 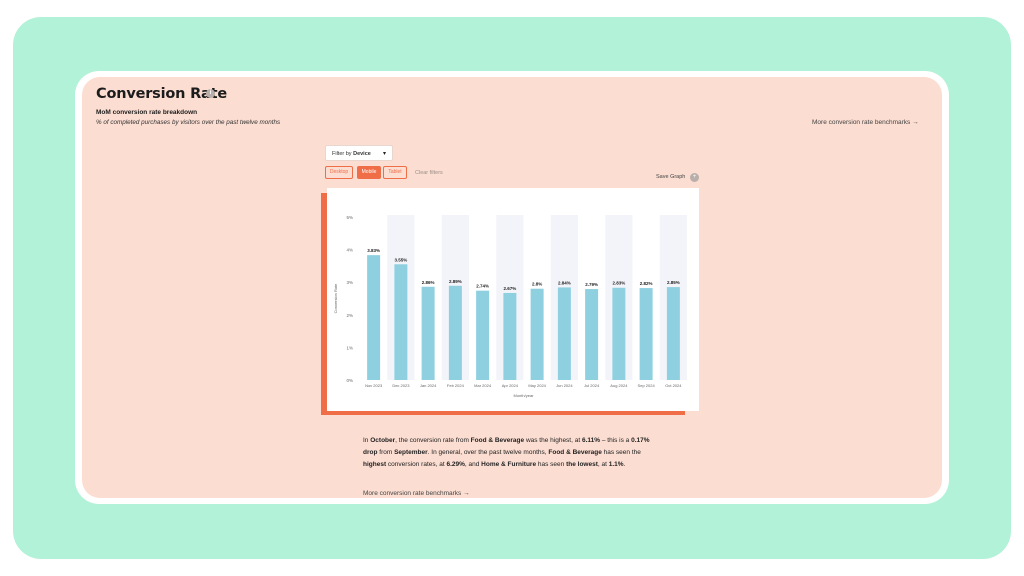 What do you see at coordinates (374, 385) in the screenshot?
I see `x-tick-label: Nov 2023` at bounding box center [374, 385].